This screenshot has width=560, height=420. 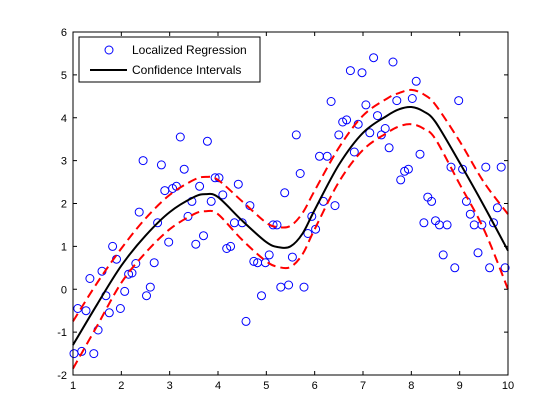 I want to click on x-tick-label: 3, so click(x=170, y=386).